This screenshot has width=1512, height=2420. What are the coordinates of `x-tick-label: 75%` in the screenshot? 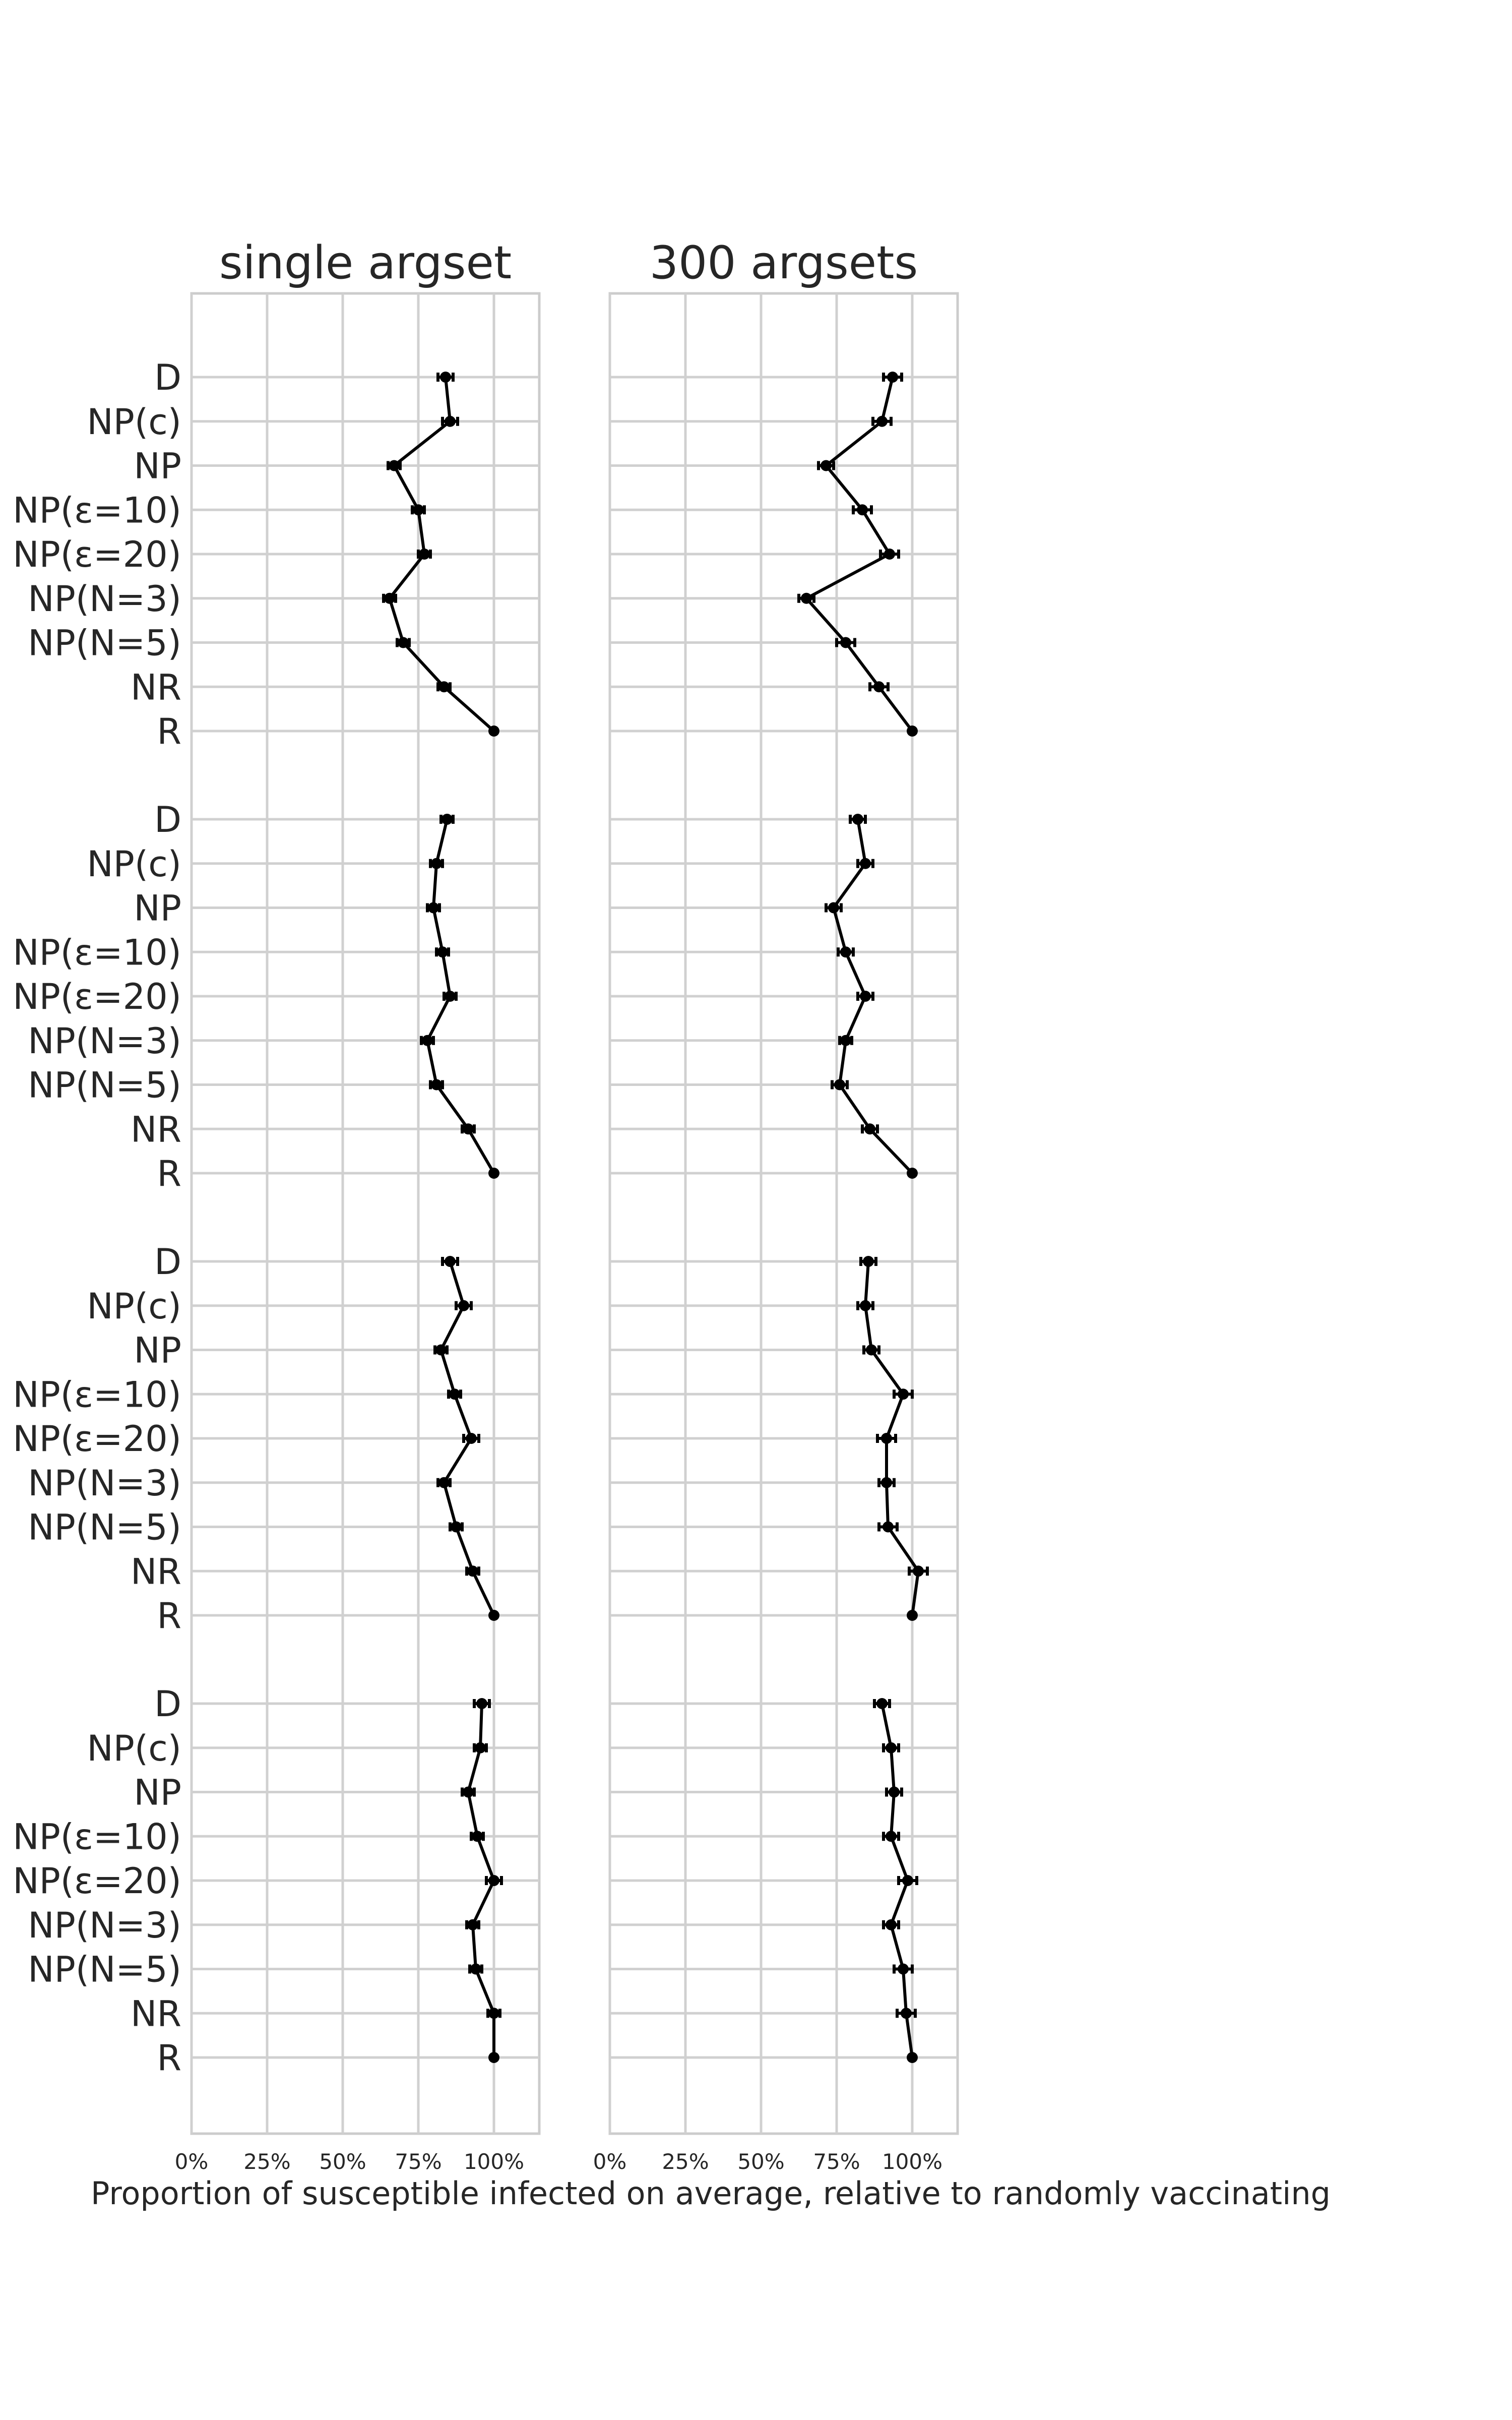 It's located at (836, 2161).